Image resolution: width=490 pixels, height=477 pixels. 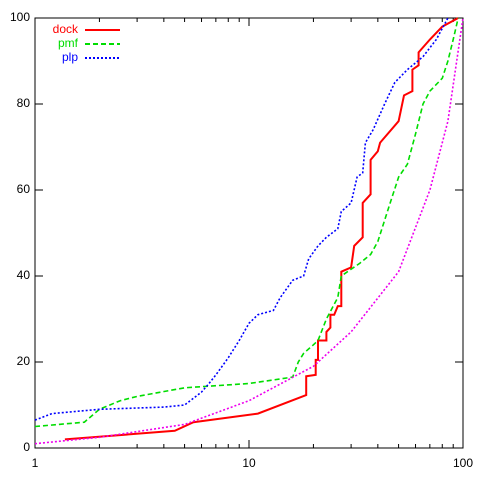 I want to click on x-tick-label: 1, so click(x=35, y=463).